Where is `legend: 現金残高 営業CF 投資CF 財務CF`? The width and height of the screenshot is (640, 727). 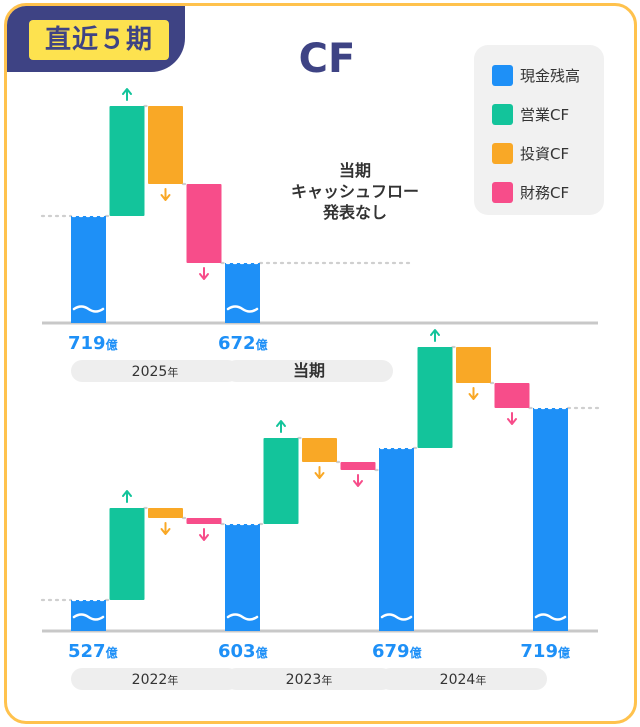
legend: 現金残高 営業CF 投資CF 財務CF is located at coordinates (539, 130).